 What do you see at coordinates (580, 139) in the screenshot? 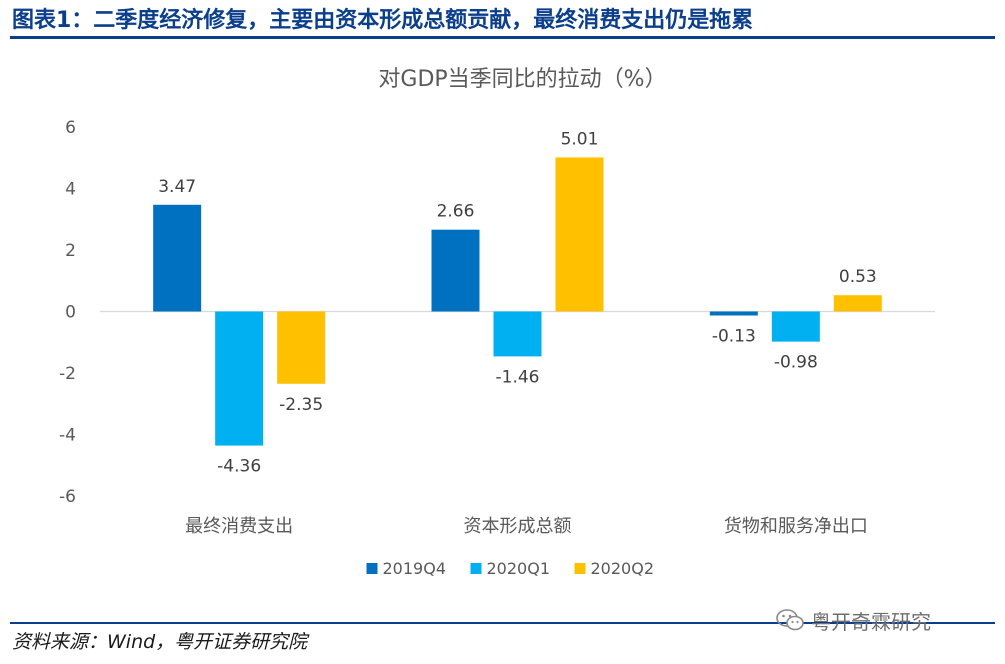
I see `data-label: 5.01` at bounding box center [580, 139].